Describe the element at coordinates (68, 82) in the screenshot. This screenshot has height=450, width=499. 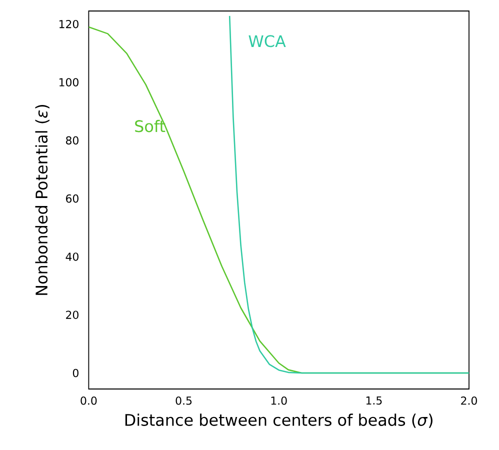
I see `y-tick-label: 100` at that location.